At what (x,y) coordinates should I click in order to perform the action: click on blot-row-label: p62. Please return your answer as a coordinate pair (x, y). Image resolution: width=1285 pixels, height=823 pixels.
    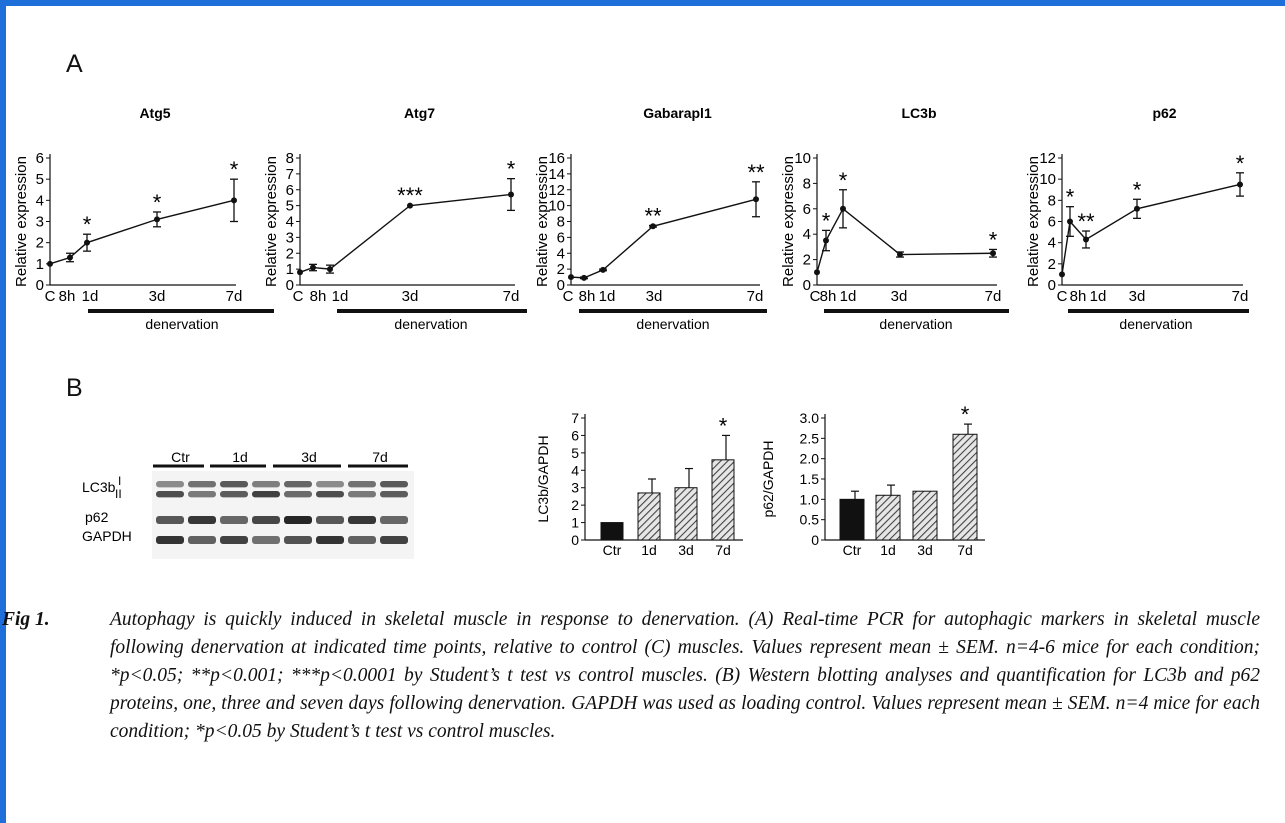
    Looking at the image, I should click on (97, 517).